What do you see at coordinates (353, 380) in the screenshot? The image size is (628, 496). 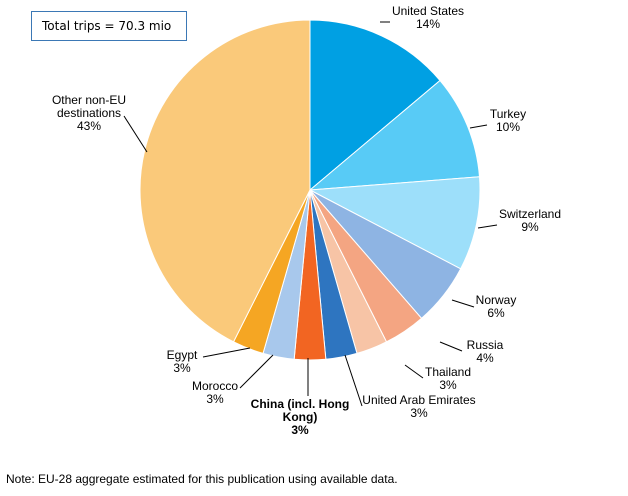 I see `leader-line-united-arab-emirates` at bounding box center [353, 380].